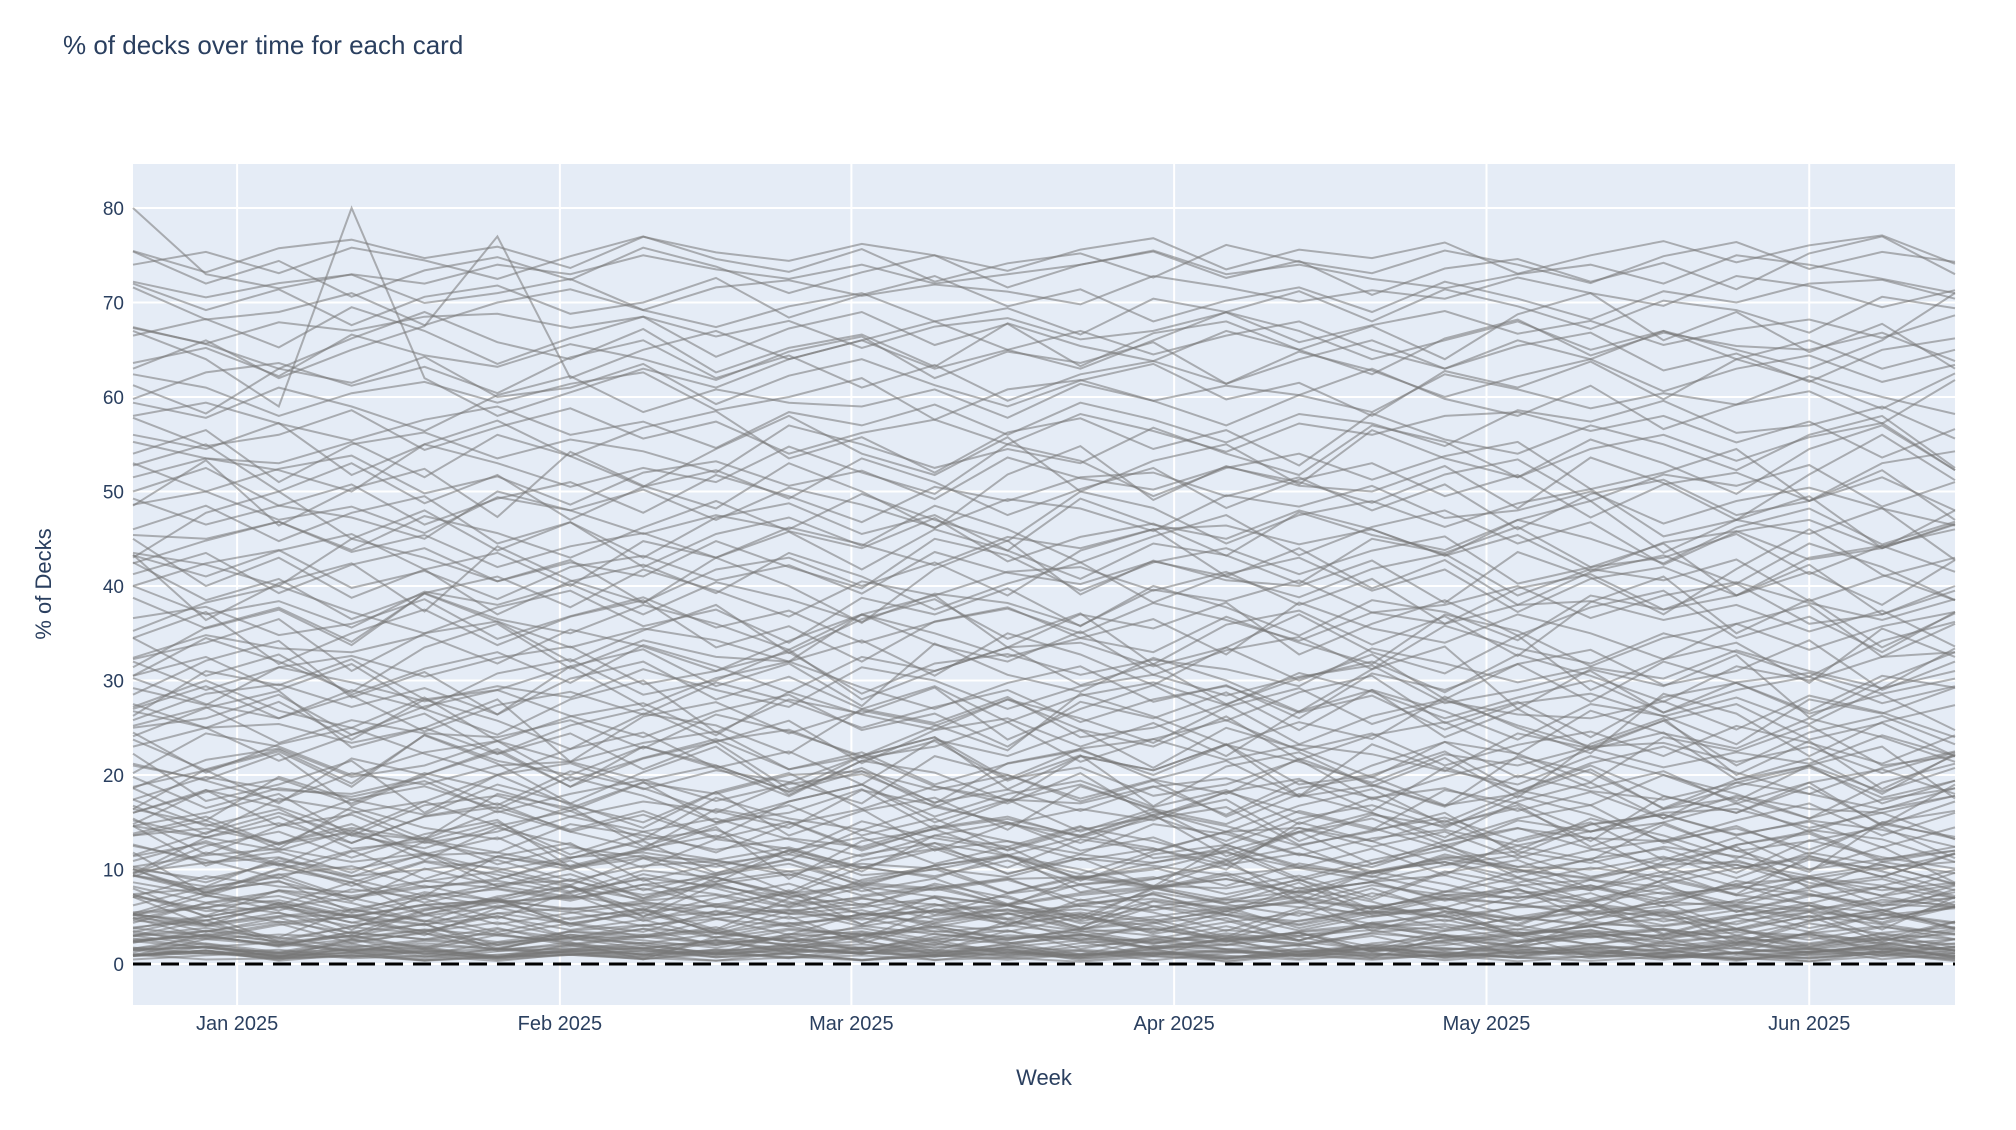 The image size is (2016, 1130). I want to click on x-axis-title: Week, so click(1044, 1077).